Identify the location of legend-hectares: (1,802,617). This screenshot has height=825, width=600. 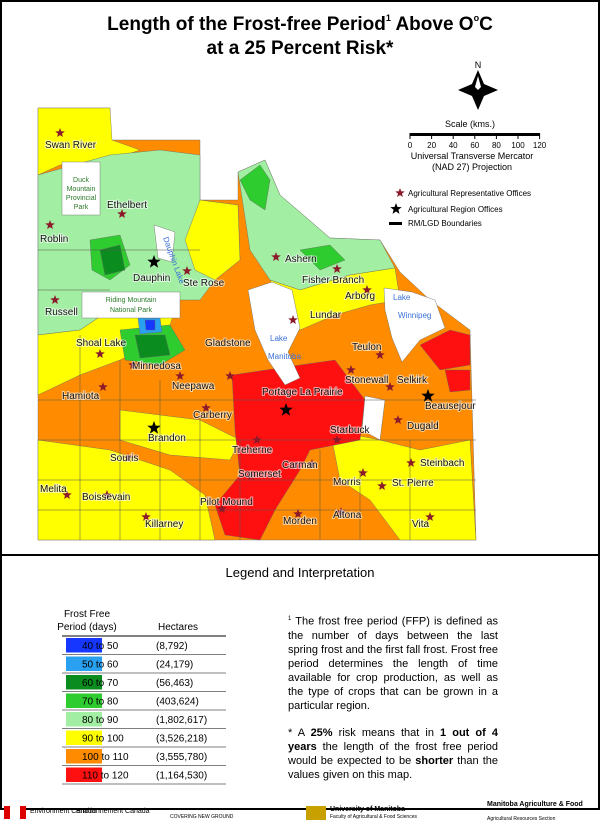
(181, 720).